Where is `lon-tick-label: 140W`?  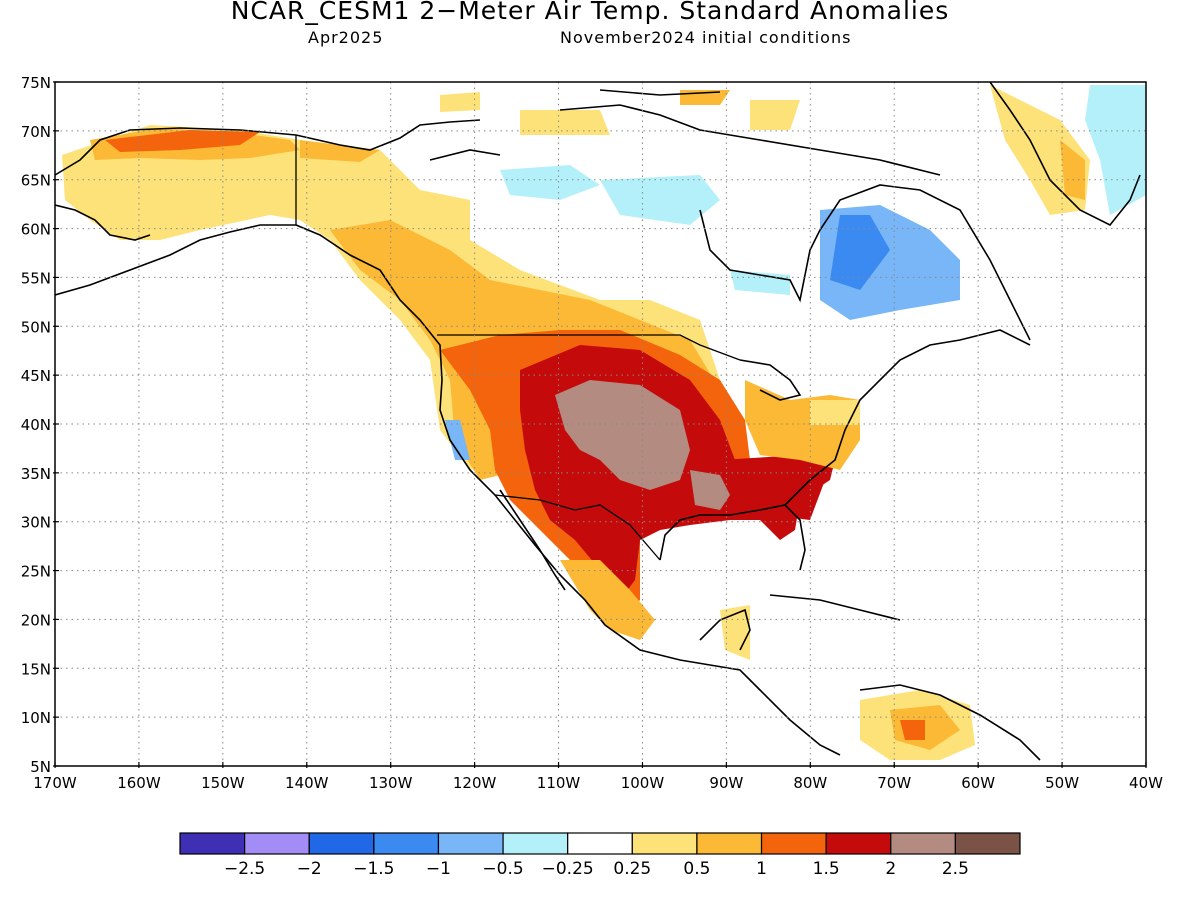 lon-tick-label: 140W is located at coordinates (307, 783).